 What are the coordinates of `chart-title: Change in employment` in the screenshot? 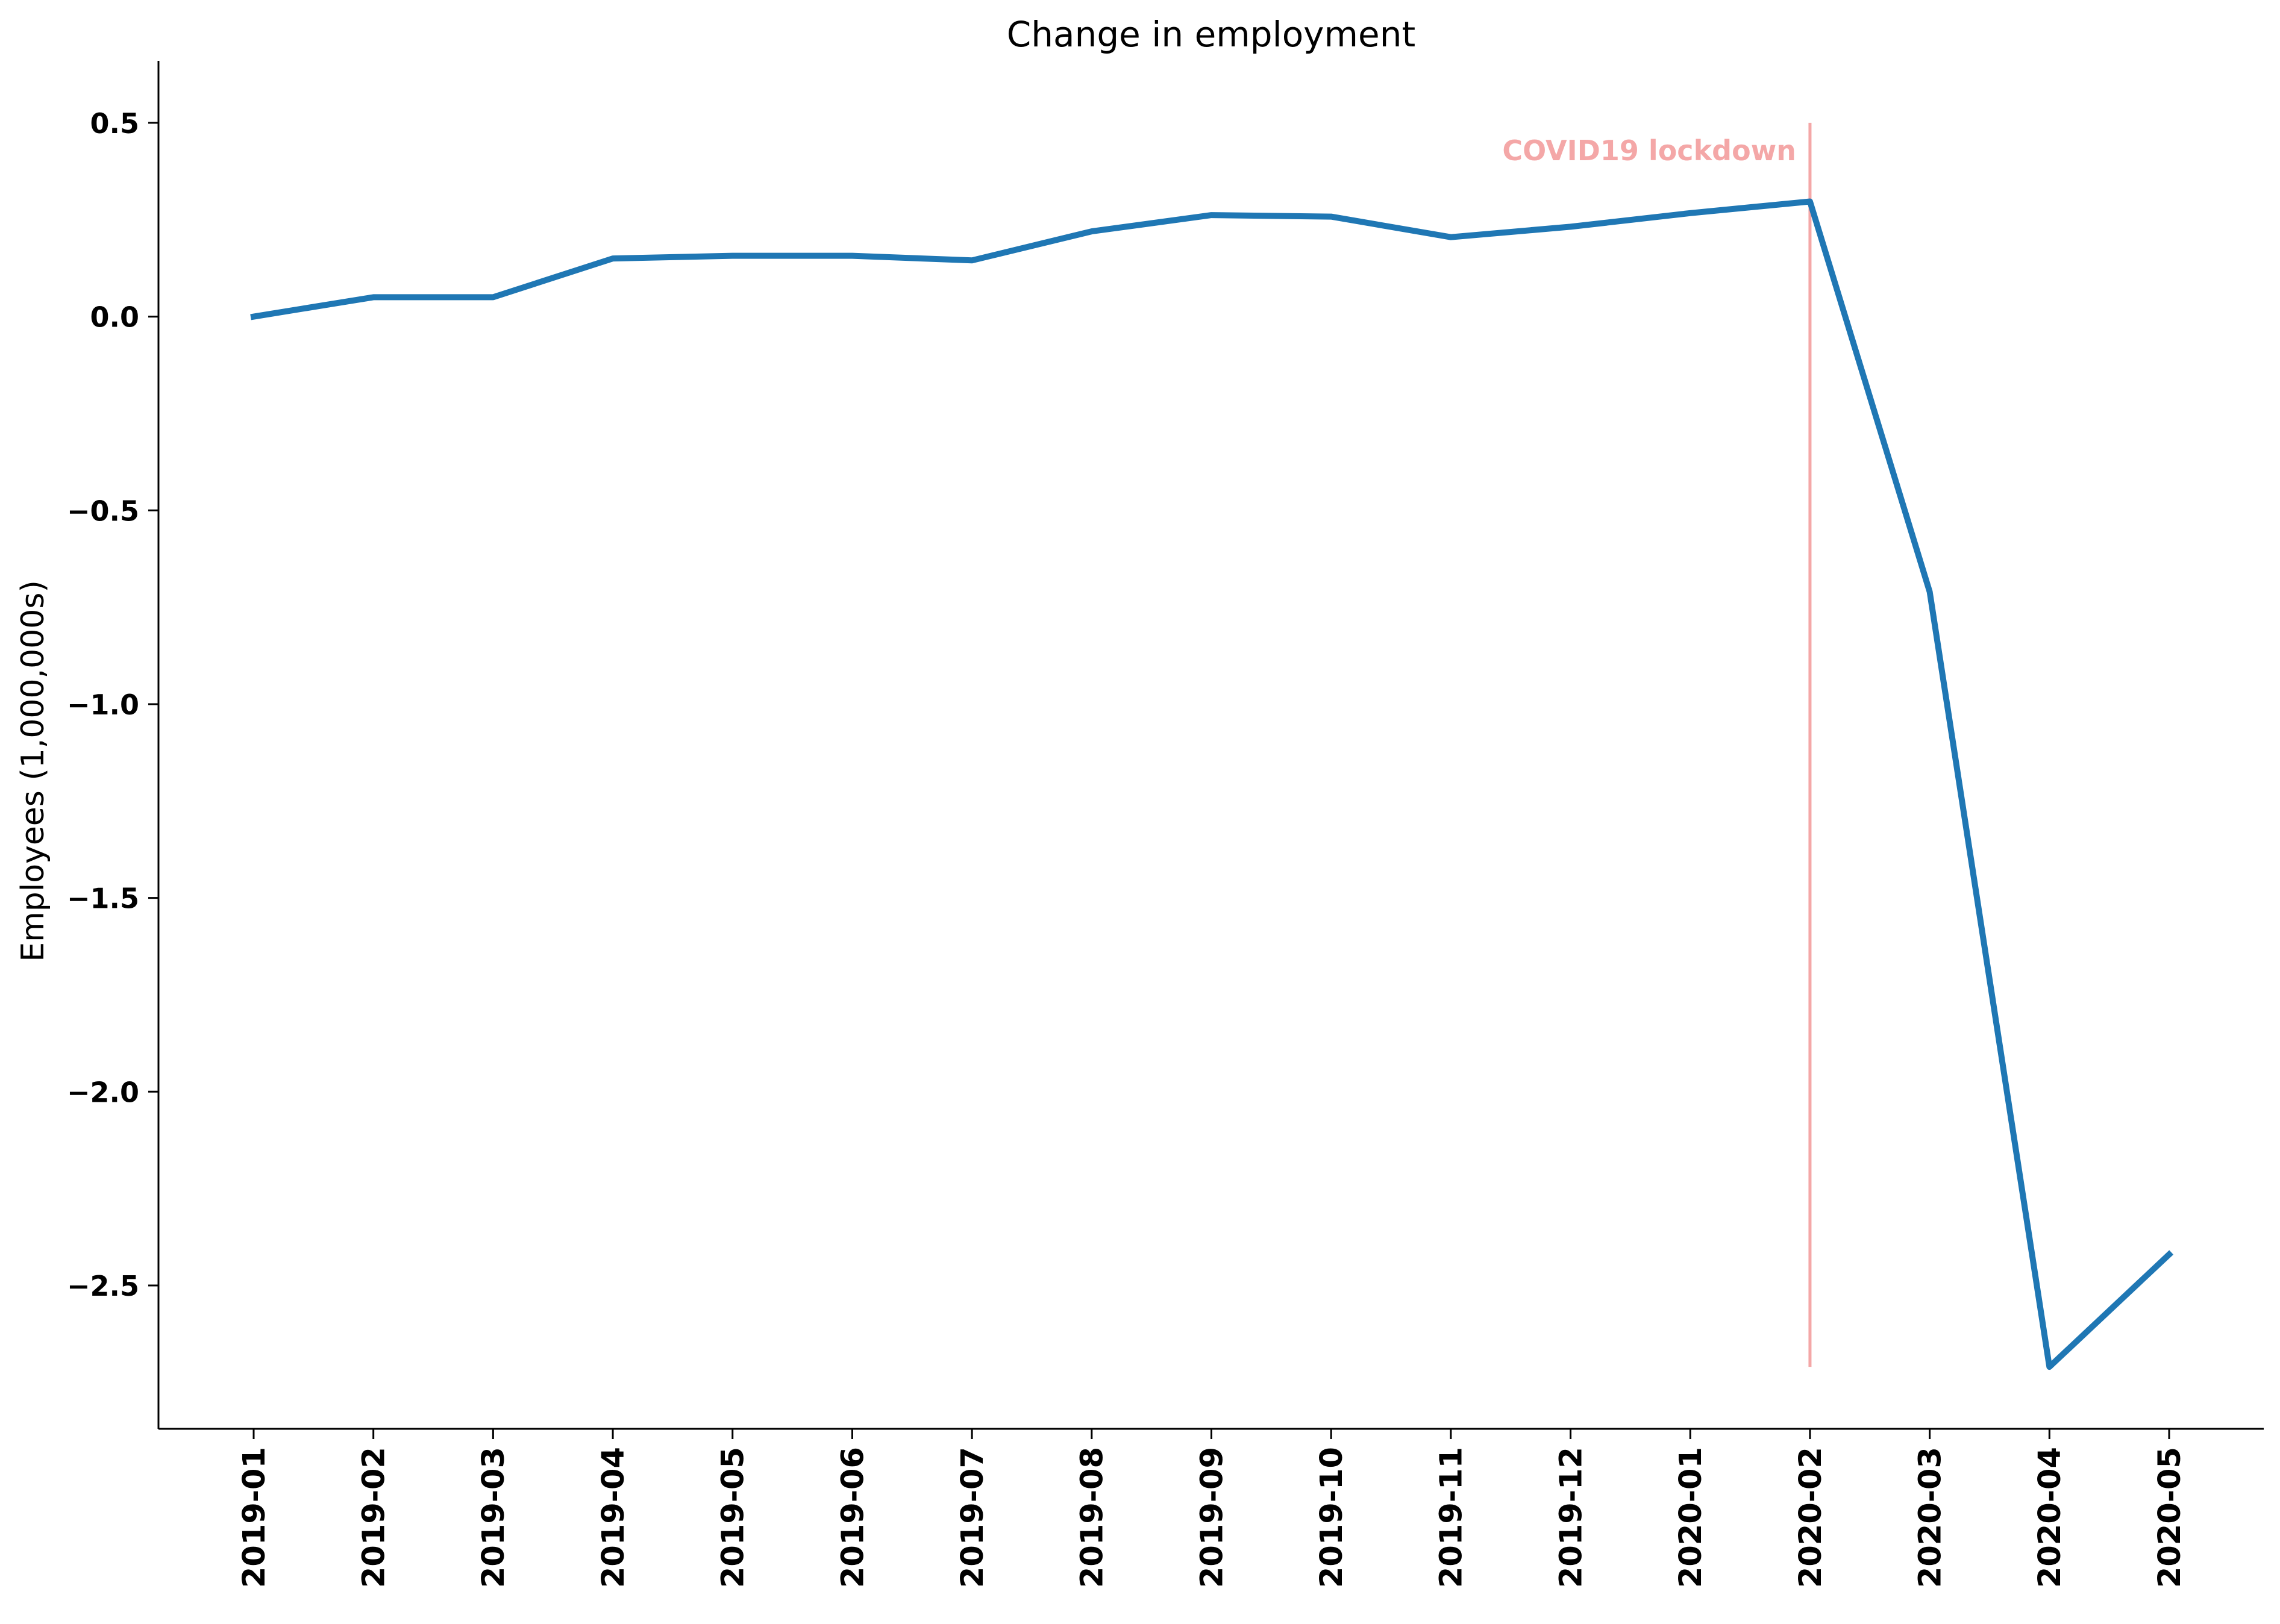 It's located at (1211, 34).